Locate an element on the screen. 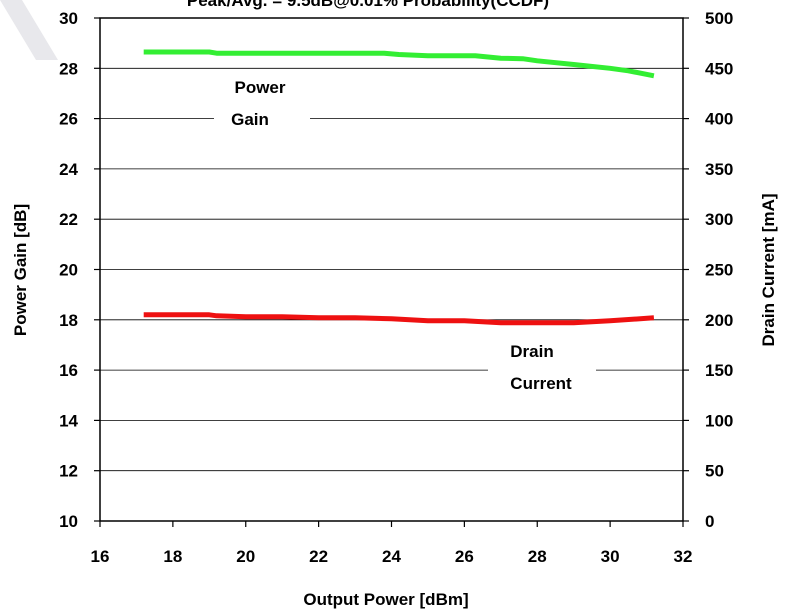 Image resolution: width=786 pixels, height=614 pixels. x-tick-label: 22 is located at coordinates (318, 556).